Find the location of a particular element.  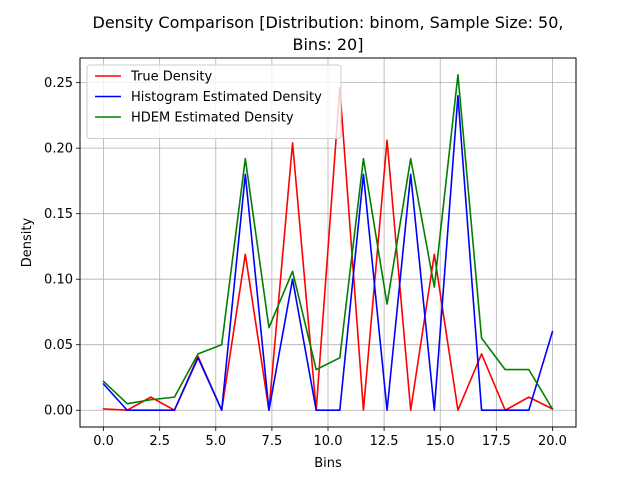

y-tick-label: 0.05 is located at coordinates (58, 345).